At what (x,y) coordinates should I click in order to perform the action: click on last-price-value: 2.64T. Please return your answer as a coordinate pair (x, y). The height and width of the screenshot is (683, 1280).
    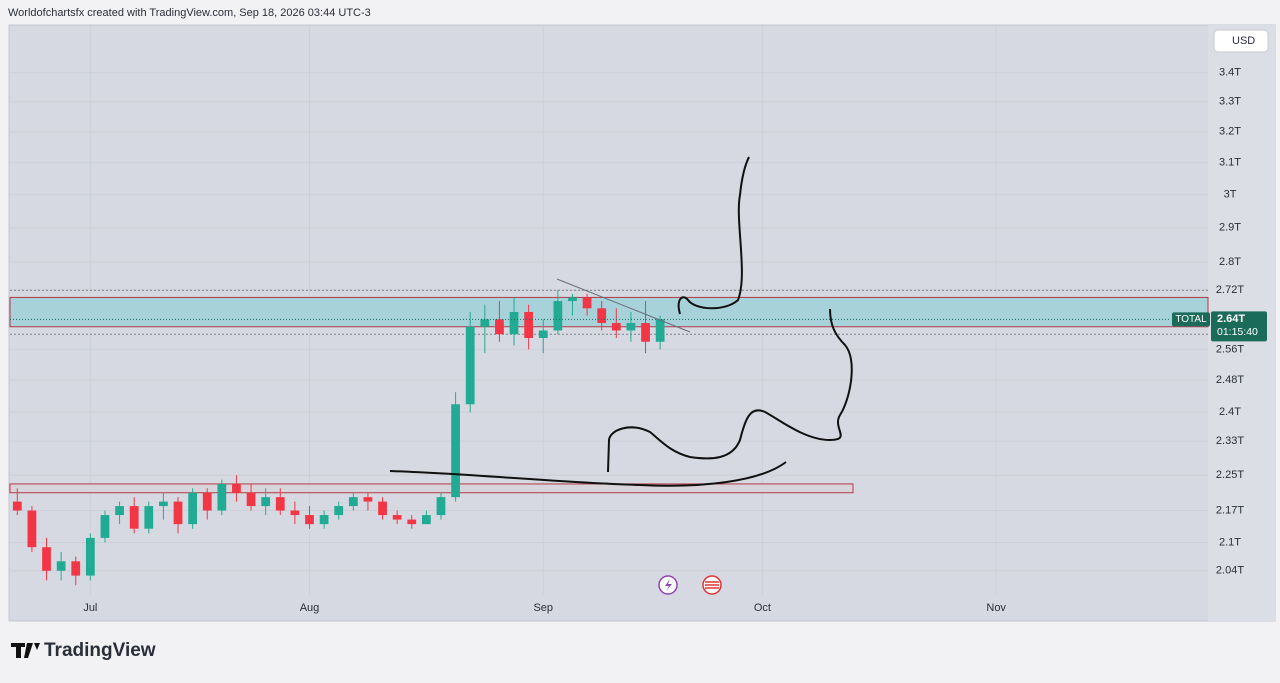
    Looking at the image, I should click on (1231, 319).